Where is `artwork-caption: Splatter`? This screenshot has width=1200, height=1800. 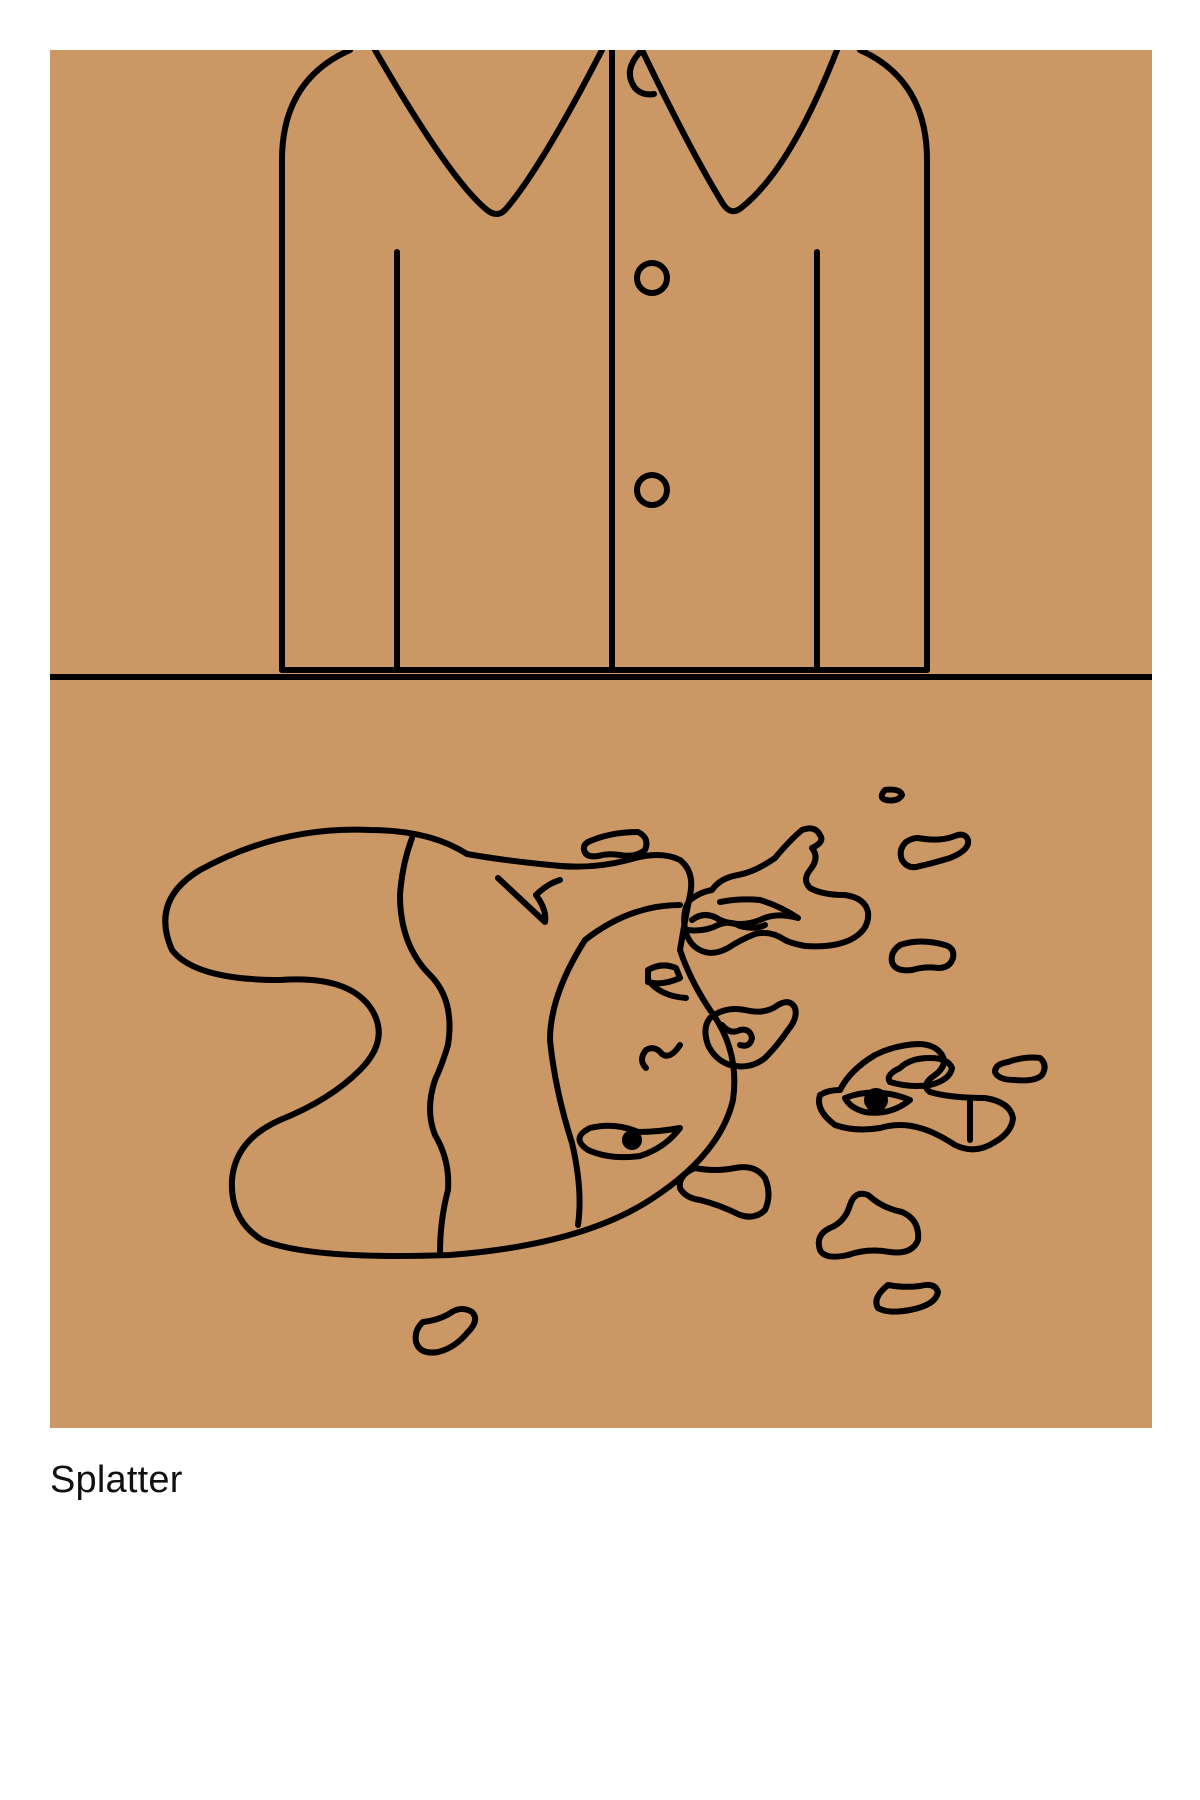 artwork-caption: Splatter is located at coordinates (116, 1480).